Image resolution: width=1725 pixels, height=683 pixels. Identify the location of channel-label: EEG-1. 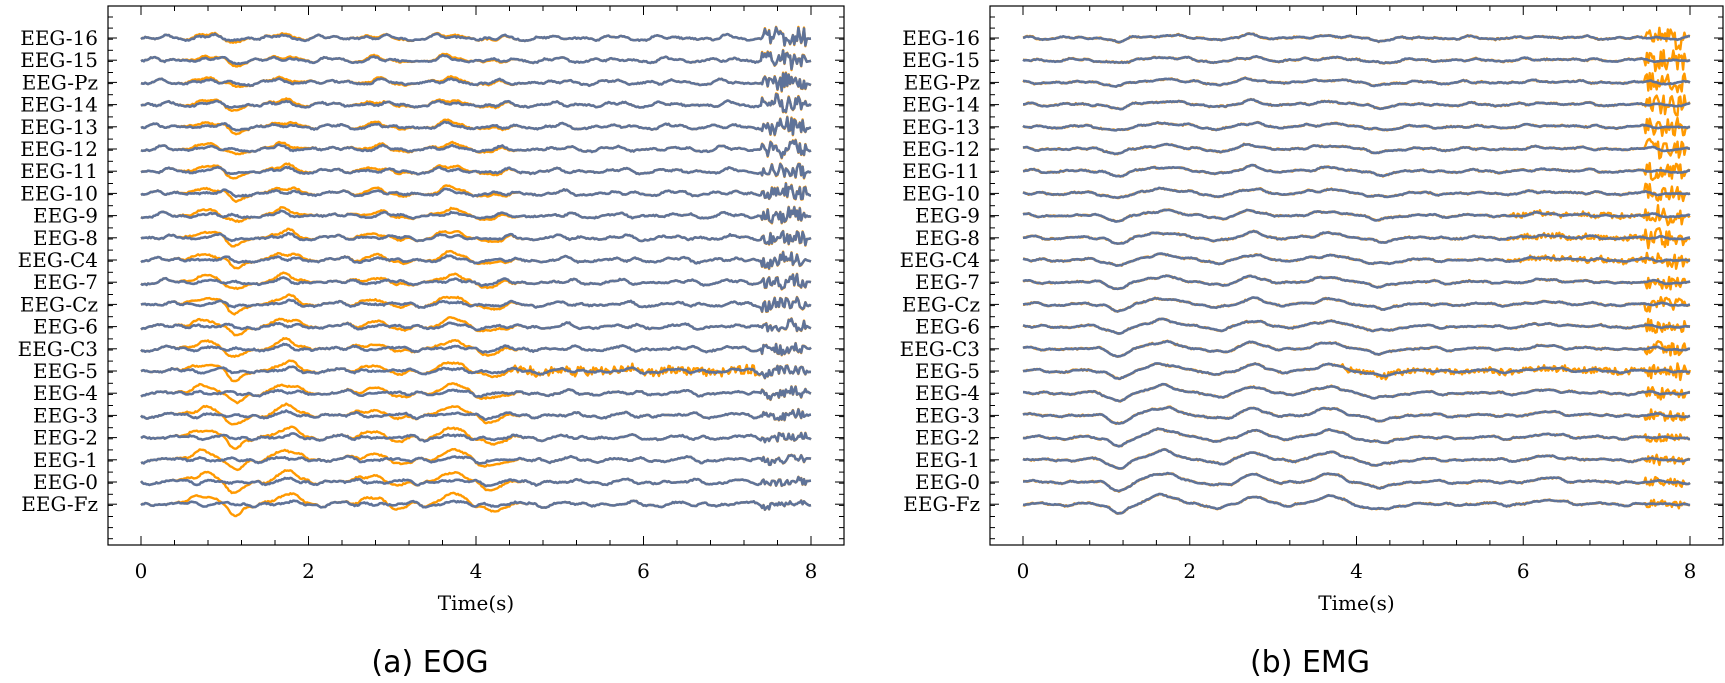
(947, 460).